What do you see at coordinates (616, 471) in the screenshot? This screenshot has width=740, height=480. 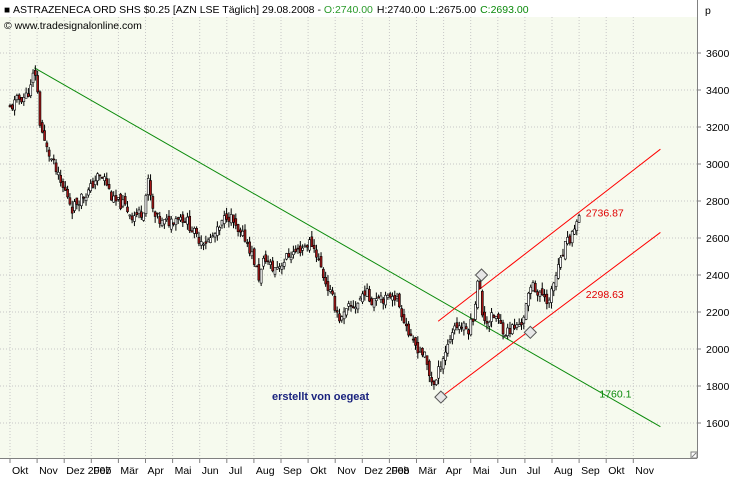 I see `x-tick-label: Okt` at bounding box center [616, 471].